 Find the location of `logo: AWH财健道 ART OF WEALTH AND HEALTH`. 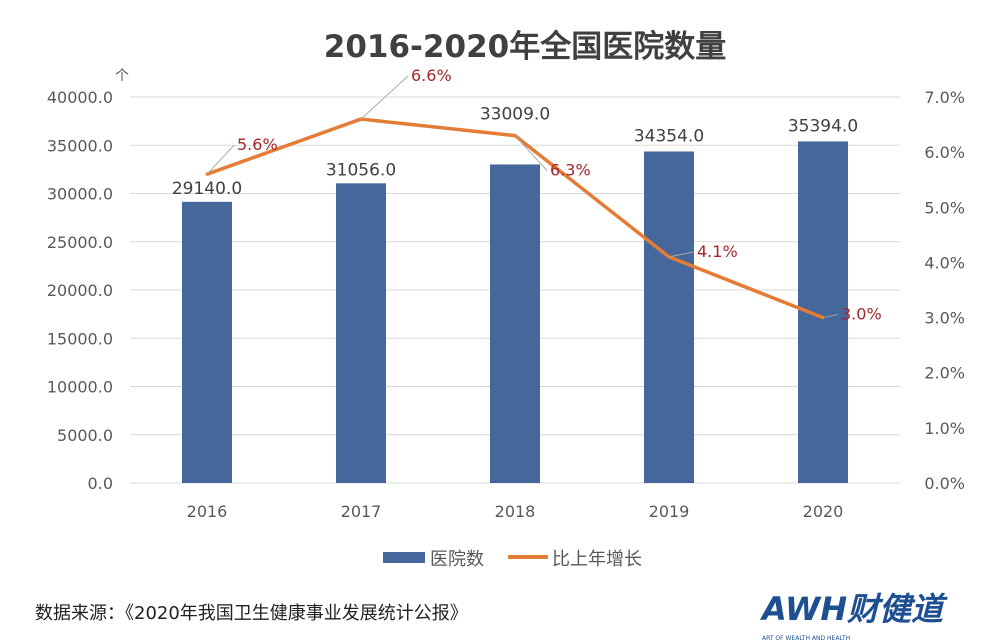

logo: AWH财健道 ART OF WEALTH AND HEALTH is located at coordinates (853, 616).